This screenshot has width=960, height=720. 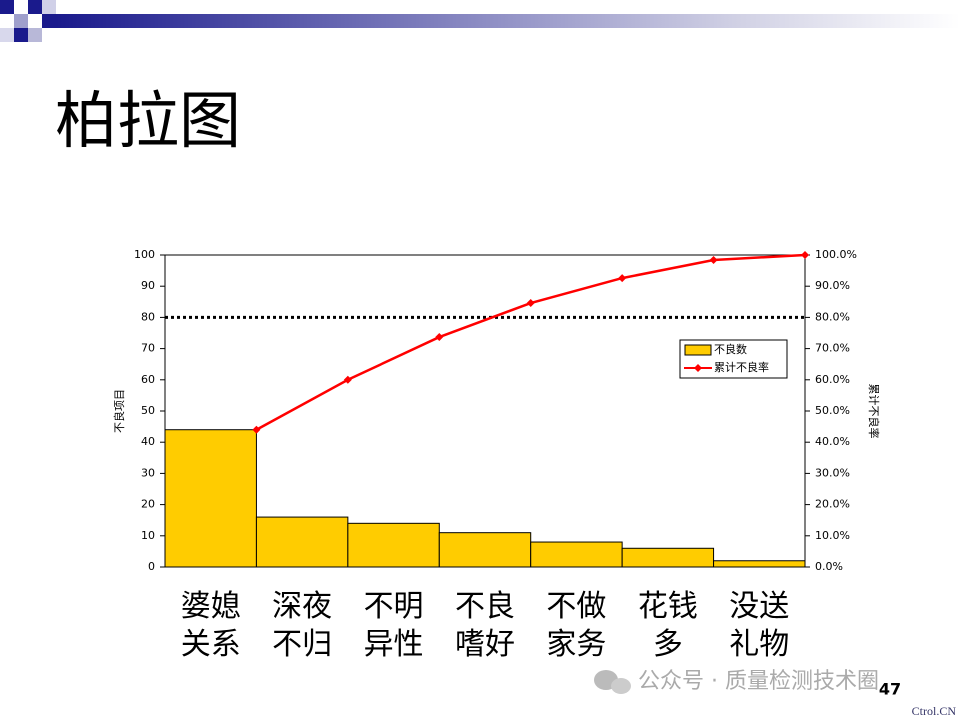 What do you see at coordinates (698, 350) in the screenshot?
I see `legend-swatch` at bounding box center [698, 350].